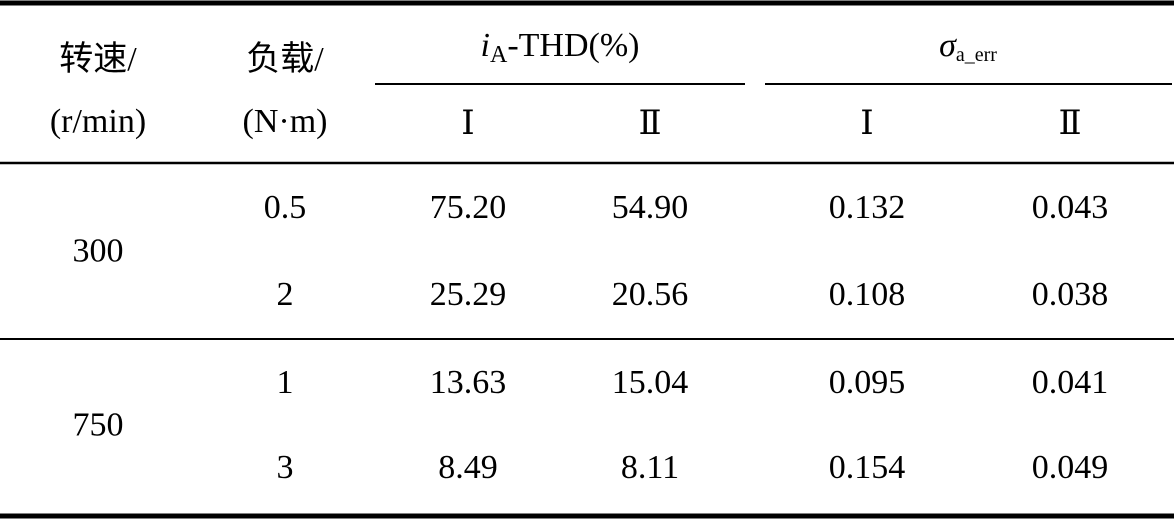  I want to click on header-label: (N·m), so click(285, 121).